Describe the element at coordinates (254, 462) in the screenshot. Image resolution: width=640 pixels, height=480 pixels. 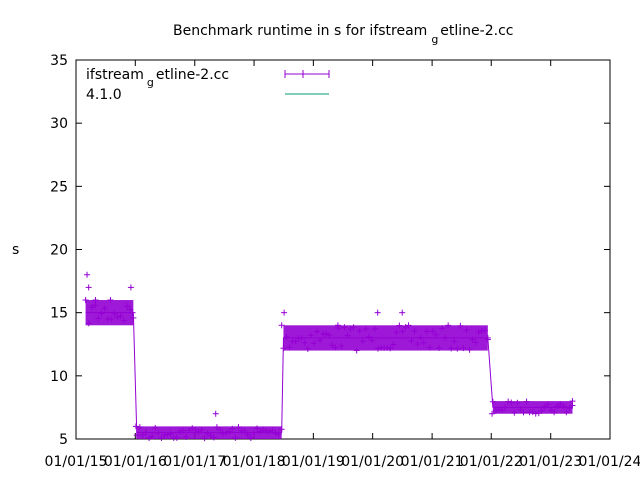
I see `x-tick-label: 01/01/18` at that location.